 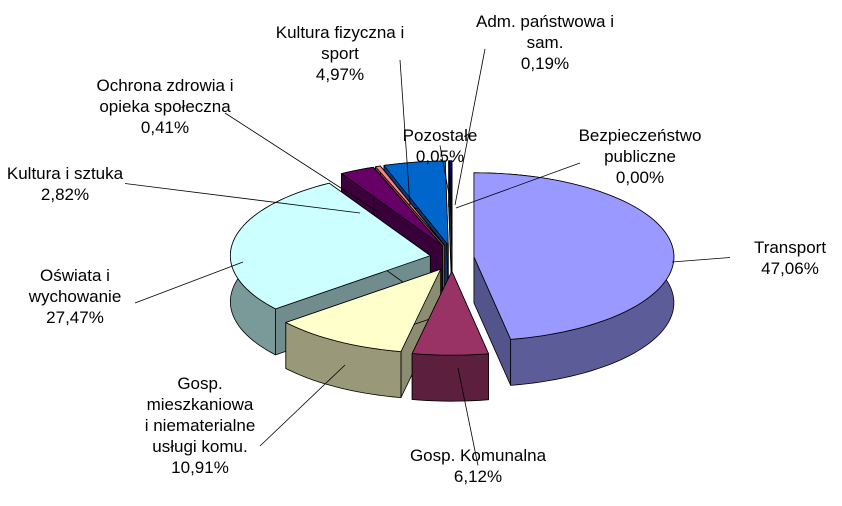 I want to click on category-label: Kultura i sztuka, so click(x=65, y=173).